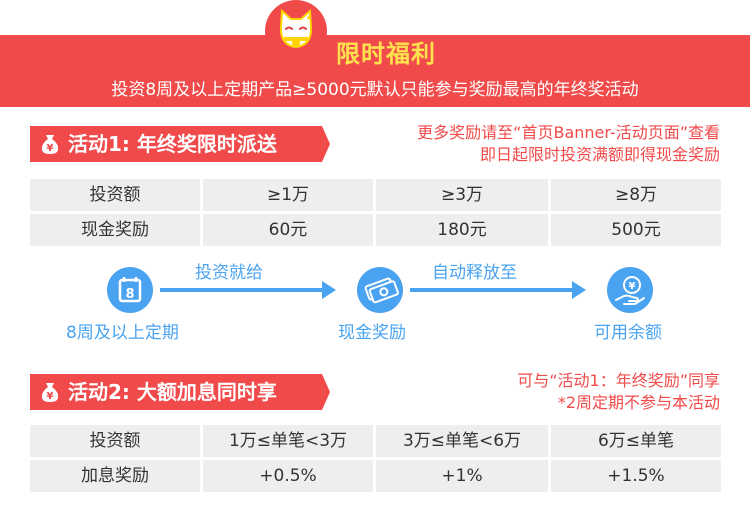 This screenshot has height=510, width=750. What do you see at coordinates (115, 476) in the screenshot?
I see `table-cell: 加息奖励` at bounding box center [115, 476].